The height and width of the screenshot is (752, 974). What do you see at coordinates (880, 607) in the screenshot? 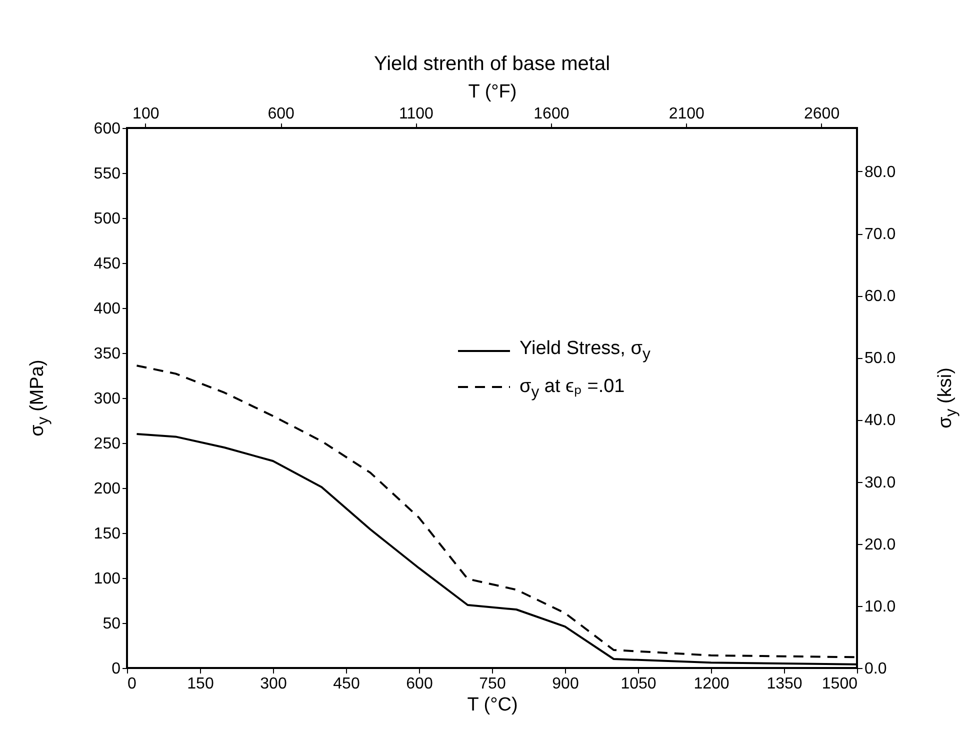
I see `y2-tick-label: 10.0` at bounding box center [880, 607].